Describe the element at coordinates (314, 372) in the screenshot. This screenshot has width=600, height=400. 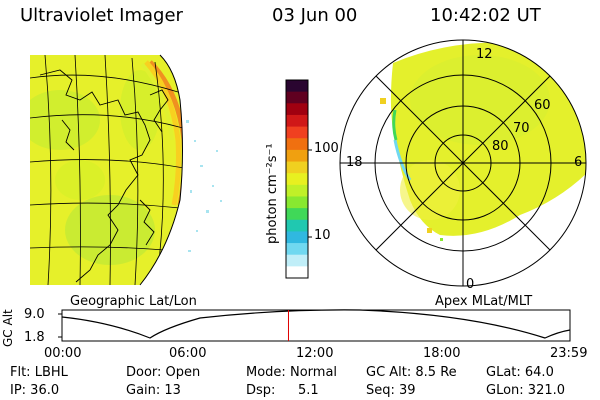
I see `mode-value: Normal` at that location.